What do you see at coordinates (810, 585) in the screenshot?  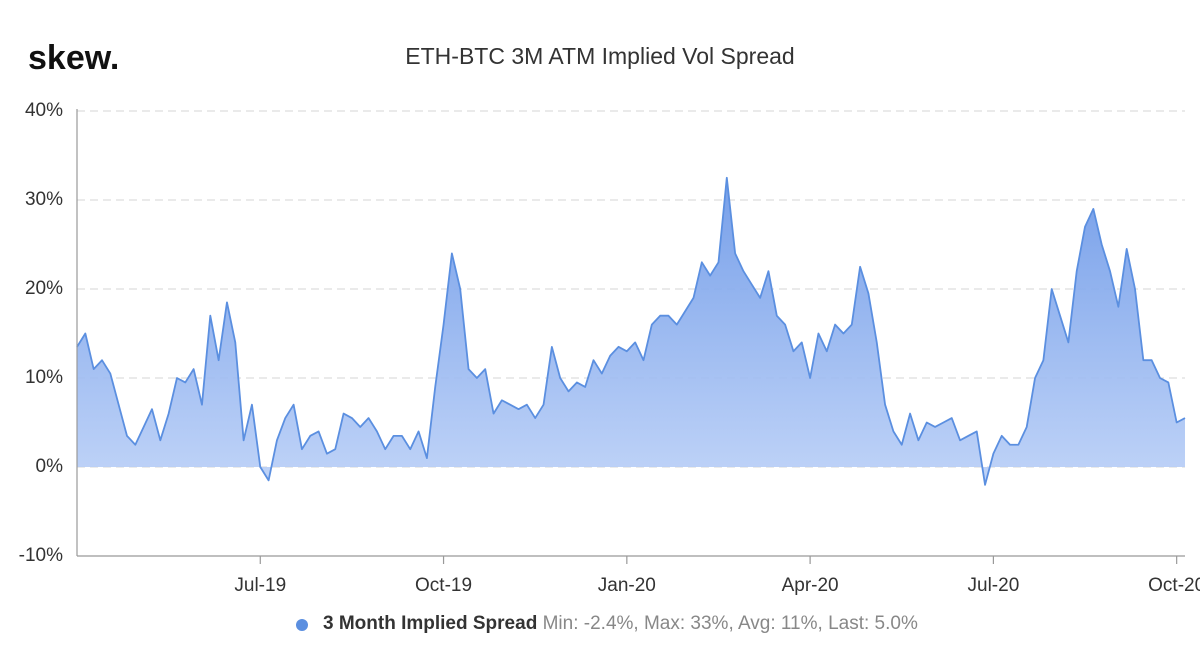 I see `x-tick-label: Apr-20` at bounding box center [810, 585].